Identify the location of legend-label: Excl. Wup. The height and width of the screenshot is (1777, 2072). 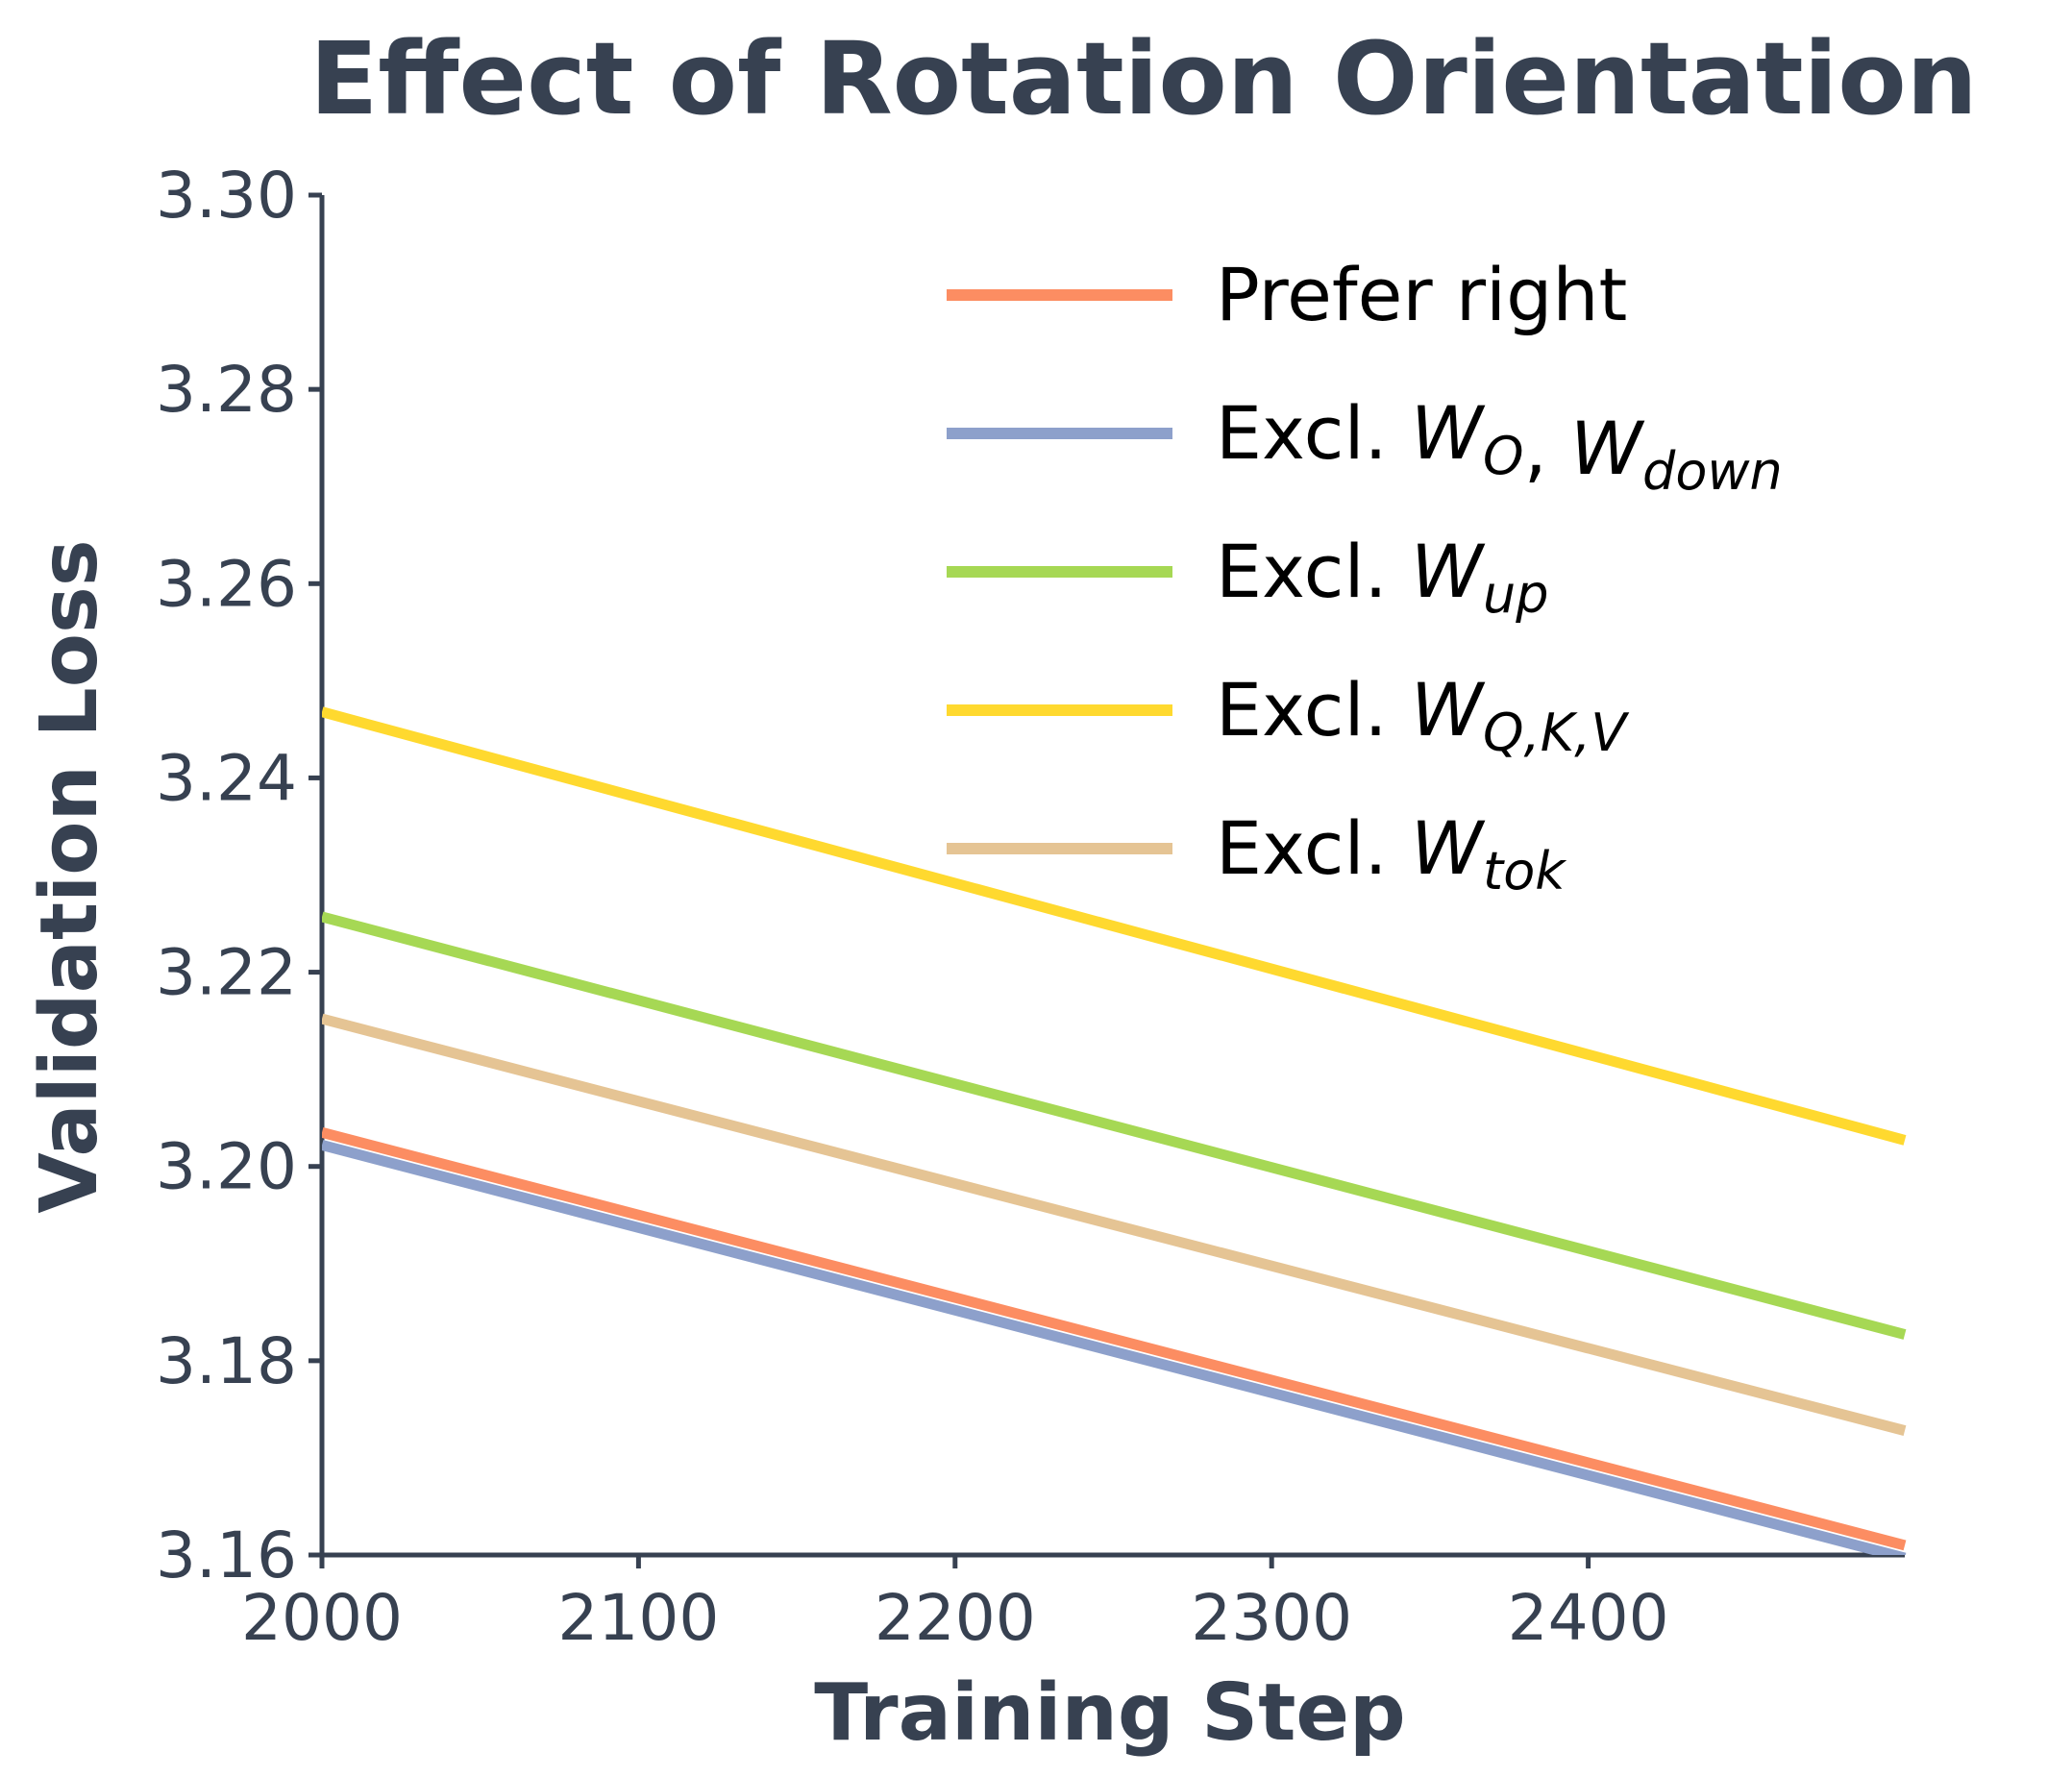
(1382, 577).